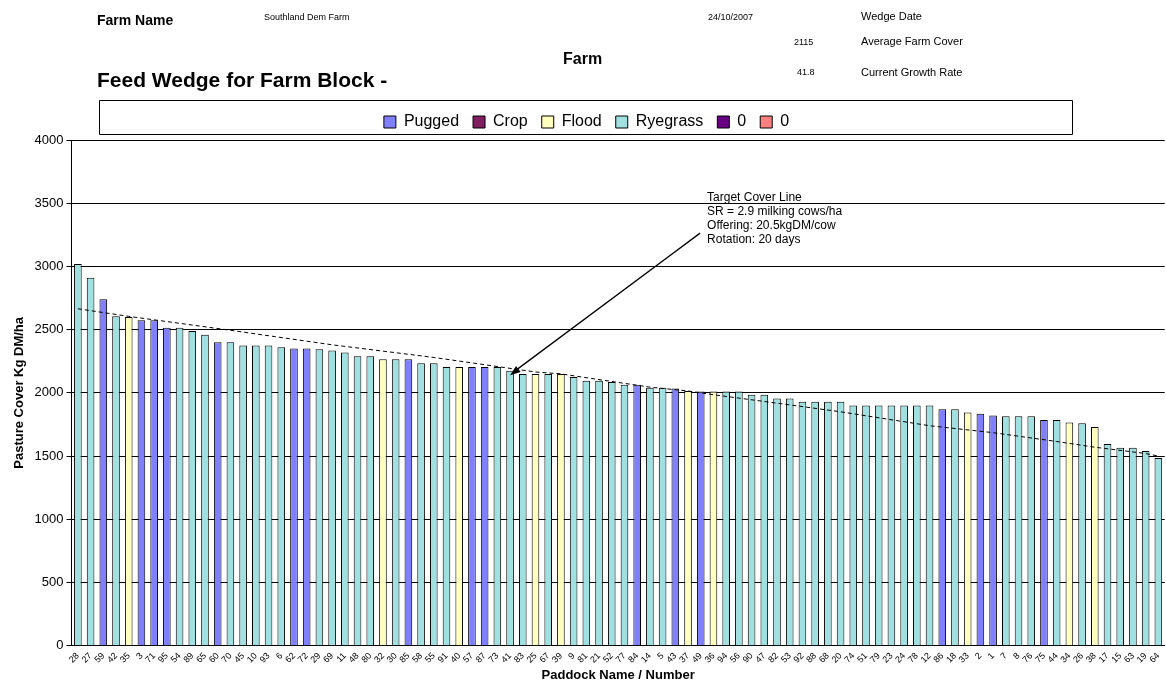 The image size is (1166, 691). I want to click on x-axis-title: Paddock Name / Number, so click(618, 674).